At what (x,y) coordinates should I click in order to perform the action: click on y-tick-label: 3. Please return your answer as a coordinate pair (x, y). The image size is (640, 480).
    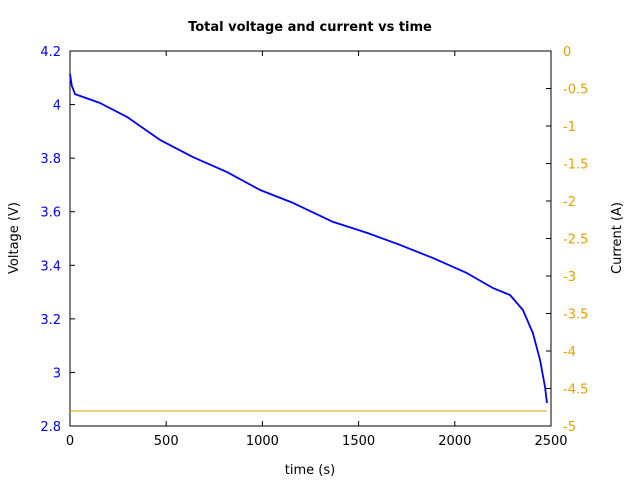
    Looking at the image, I should click on (57, 373).